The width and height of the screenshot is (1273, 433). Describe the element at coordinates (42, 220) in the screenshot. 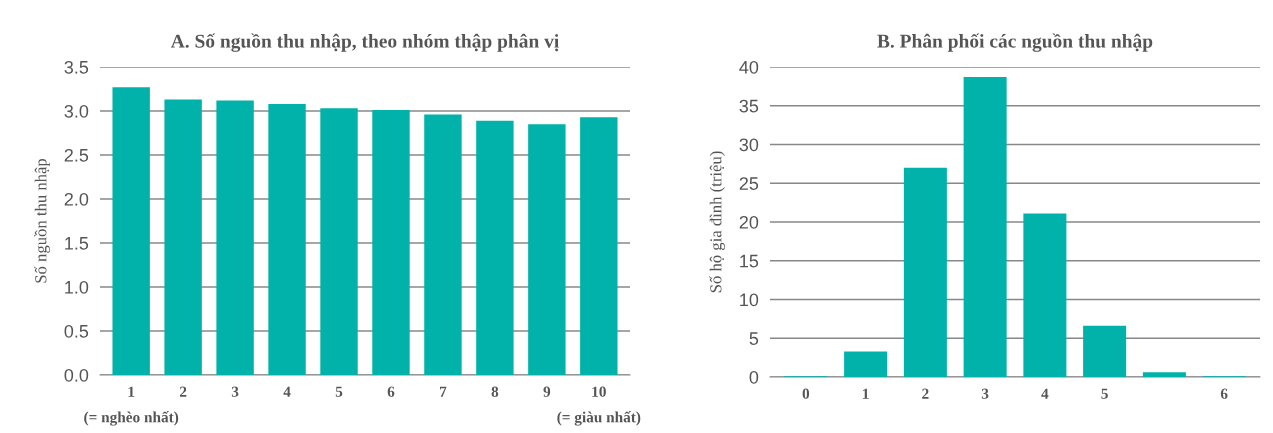

I see `y-axis-title: Số nguồn thu nhập` at that location.